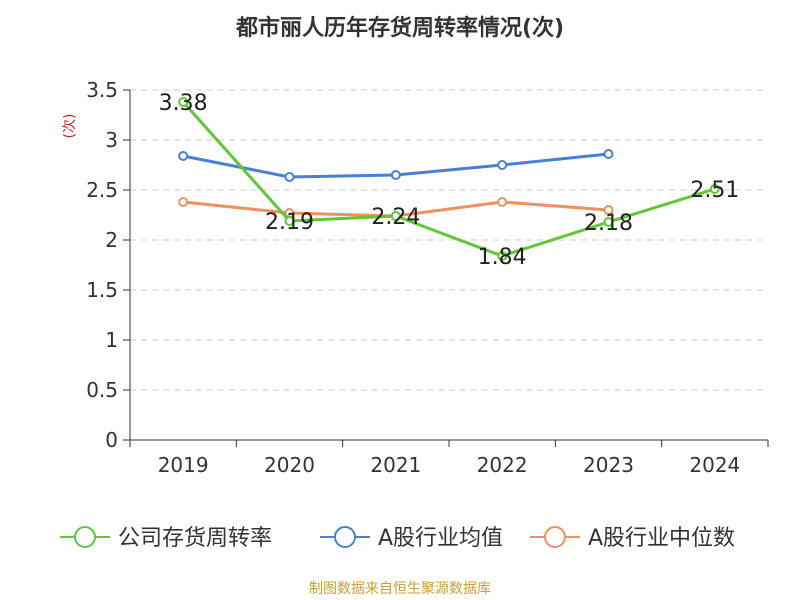 The width and height of the screenshot is (800, 600). What do you see at coordinates (502, 465) in the screenshot?
I see `x-tick-label: 2022` at bounding box center [502, 465].